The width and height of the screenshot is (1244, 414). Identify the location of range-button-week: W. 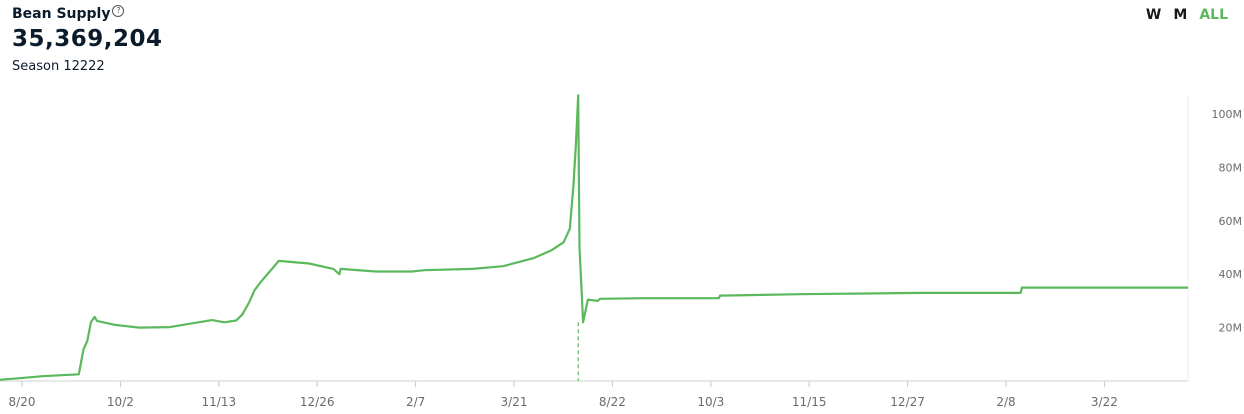
(1153, 15).